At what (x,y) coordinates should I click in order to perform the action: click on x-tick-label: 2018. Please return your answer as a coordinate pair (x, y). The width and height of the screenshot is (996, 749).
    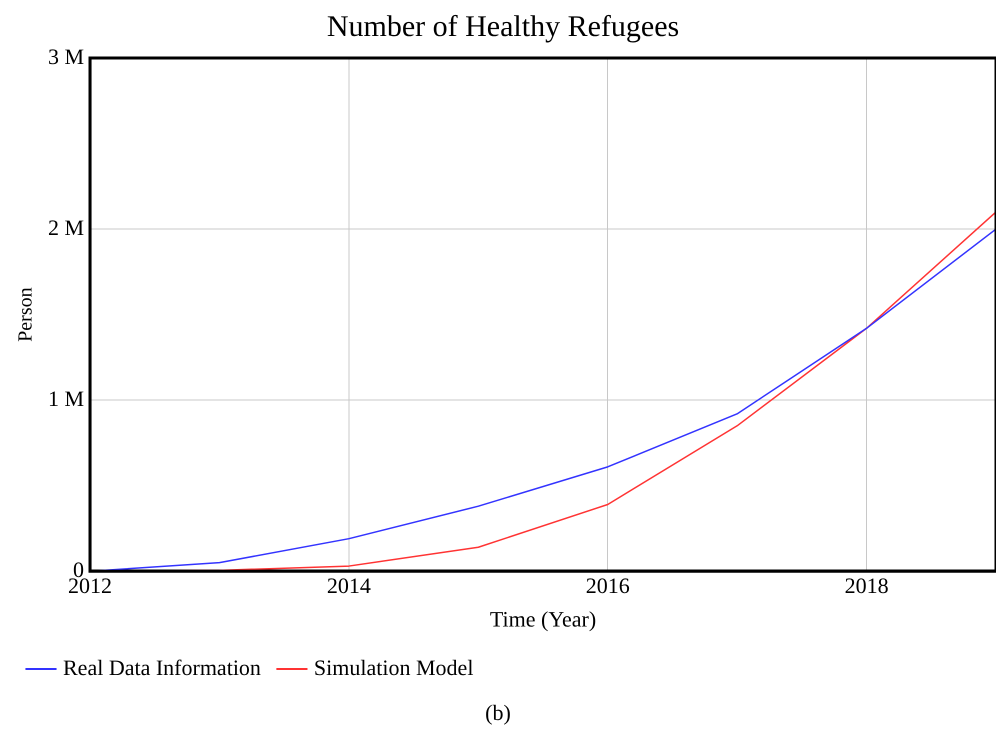
    Looking at the image, I should click on (866, 585).